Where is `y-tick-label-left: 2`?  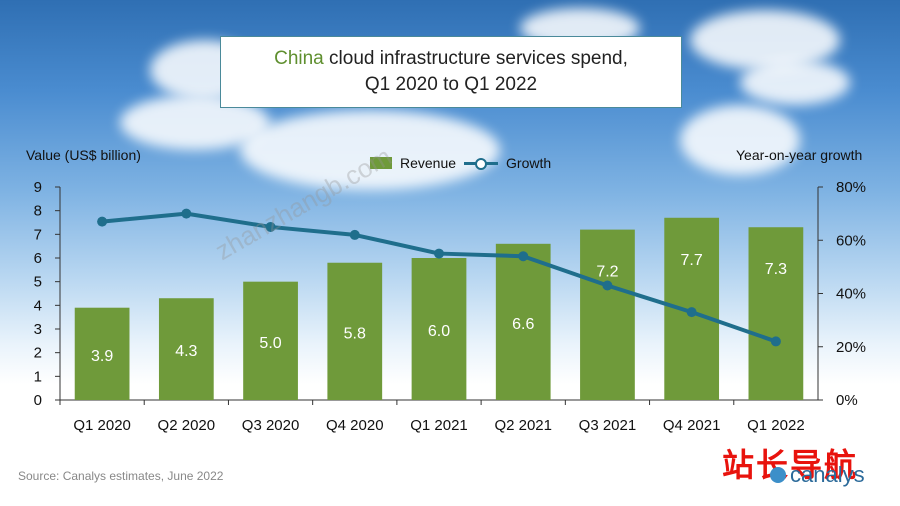
y-tick-label-left: 2 is located at coordinates (38, 353).